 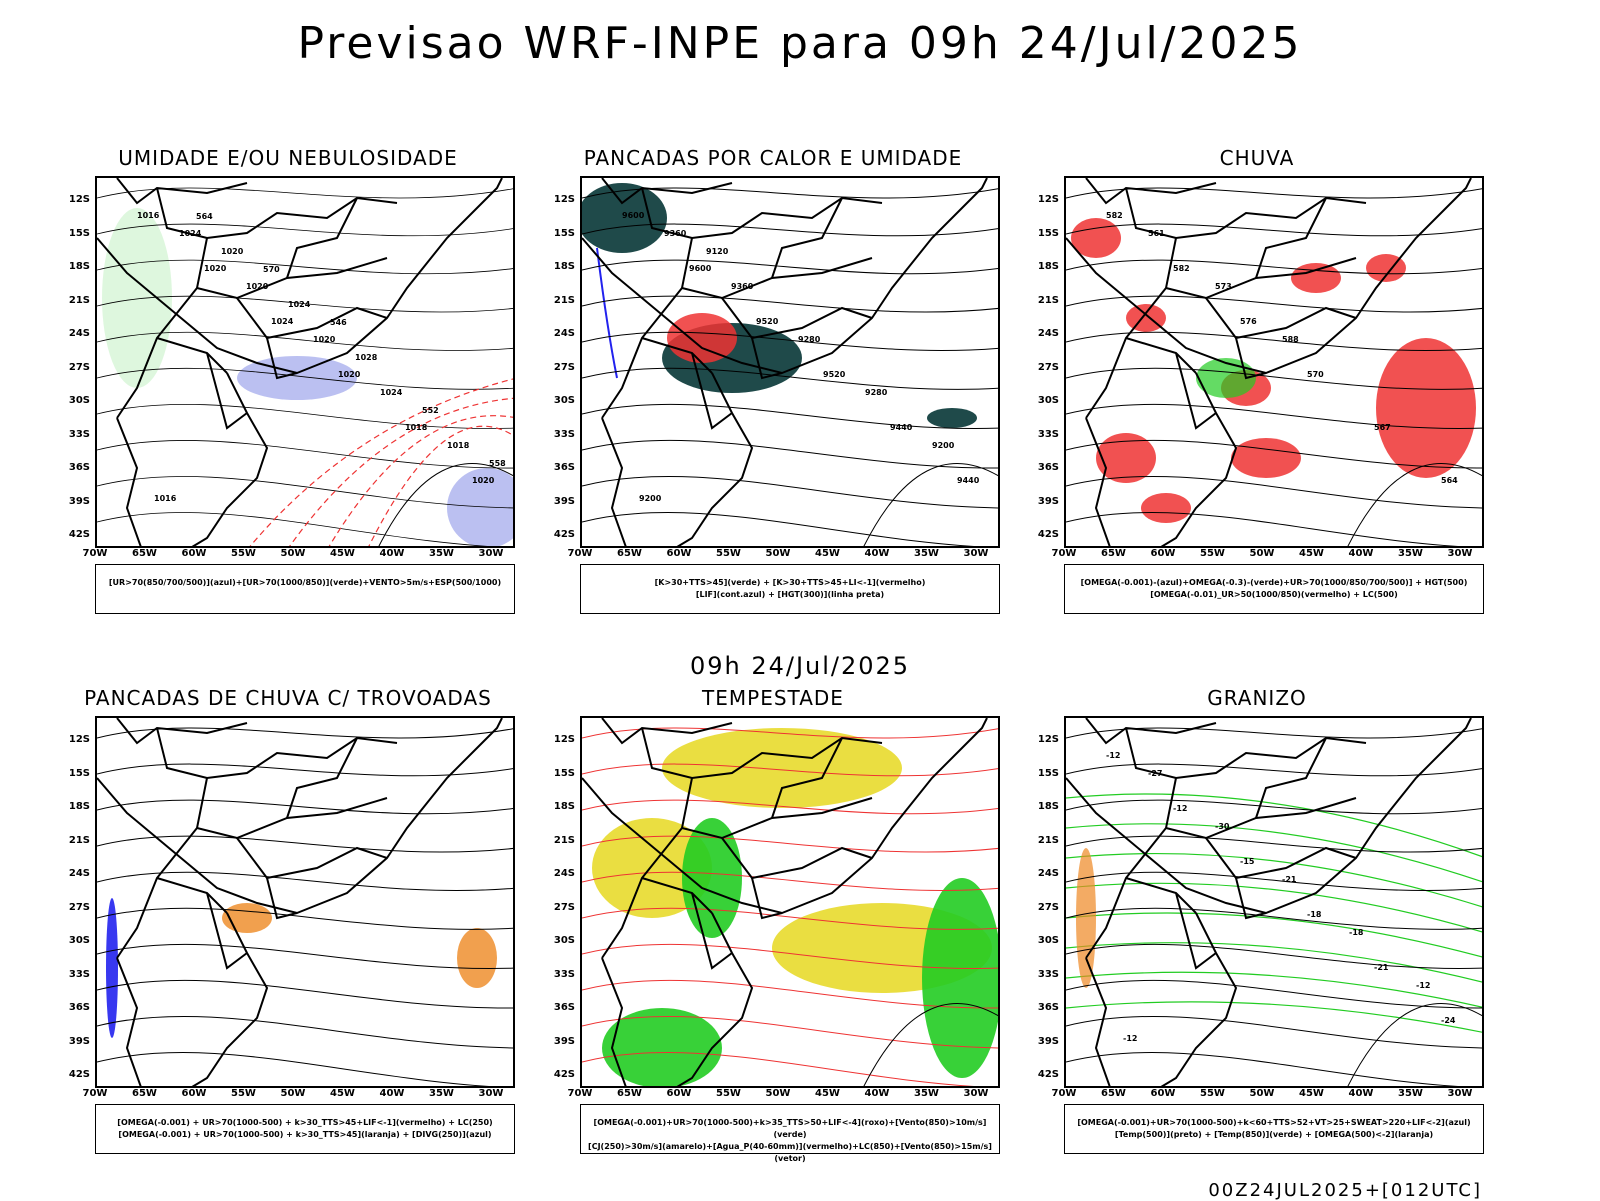 What do you see at coordinates (112, 968) in the screenshot?
I see `divergence-area` at bounding box center [112, 968].